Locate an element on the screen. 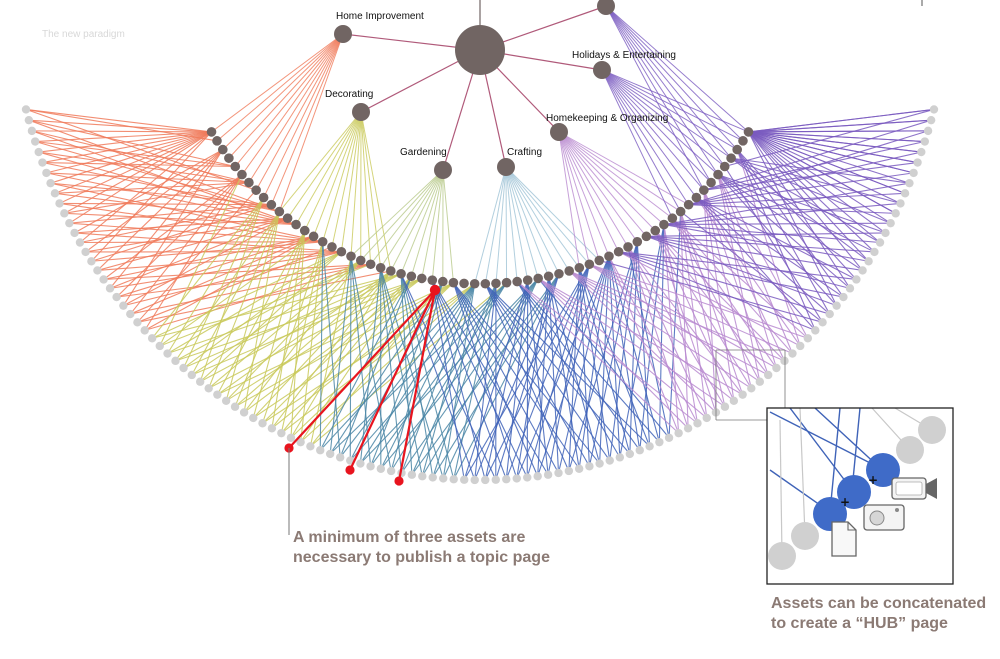 Image resolution: width=1000 pixels, height=659 pixels. label-gardening: Gardening is located at coordinates (423, 152).